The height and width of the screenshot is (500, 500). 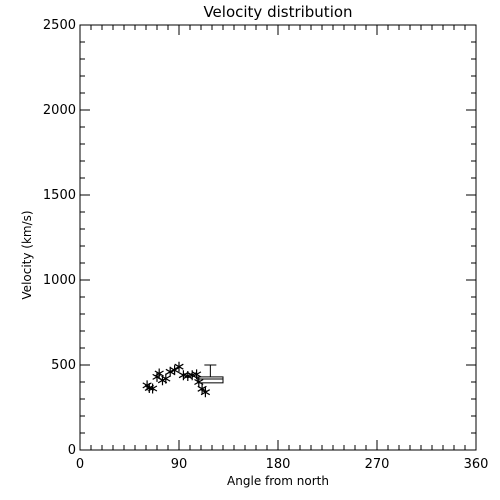 I want to click on velocity-box, so click(x=210, y=374).